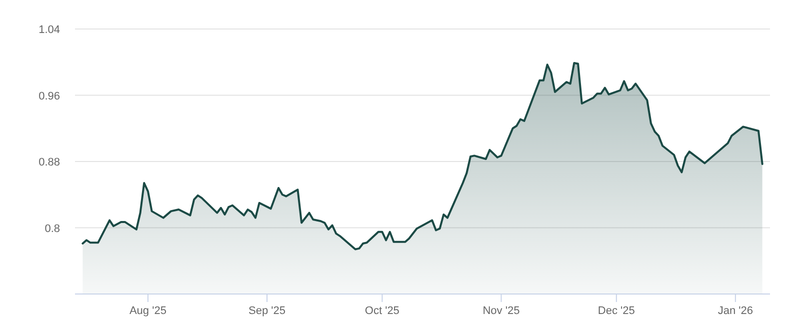 This screenshot has height=324, width=800. I want to click on x-tick-label: Dec '25, so click(616, 311).